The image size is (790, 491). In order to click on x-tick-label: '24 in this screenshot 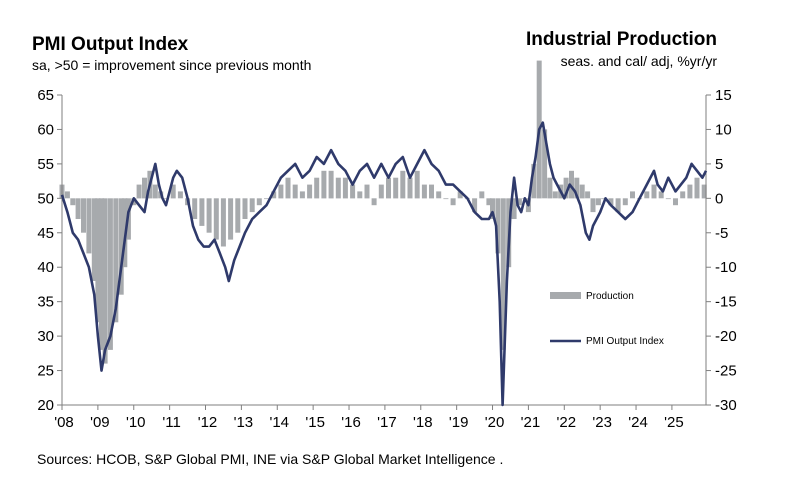, I will do `click(638, 422)`.